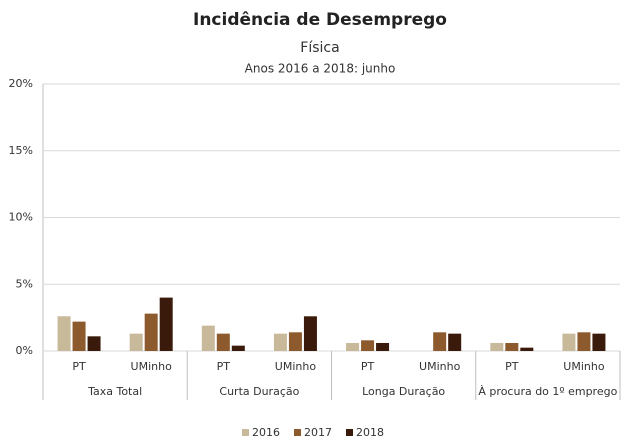  What do you see at coordinates (259, 391) in the screenshot?
I see `group-label: Curta Duração` at bounding box center [259, 391].